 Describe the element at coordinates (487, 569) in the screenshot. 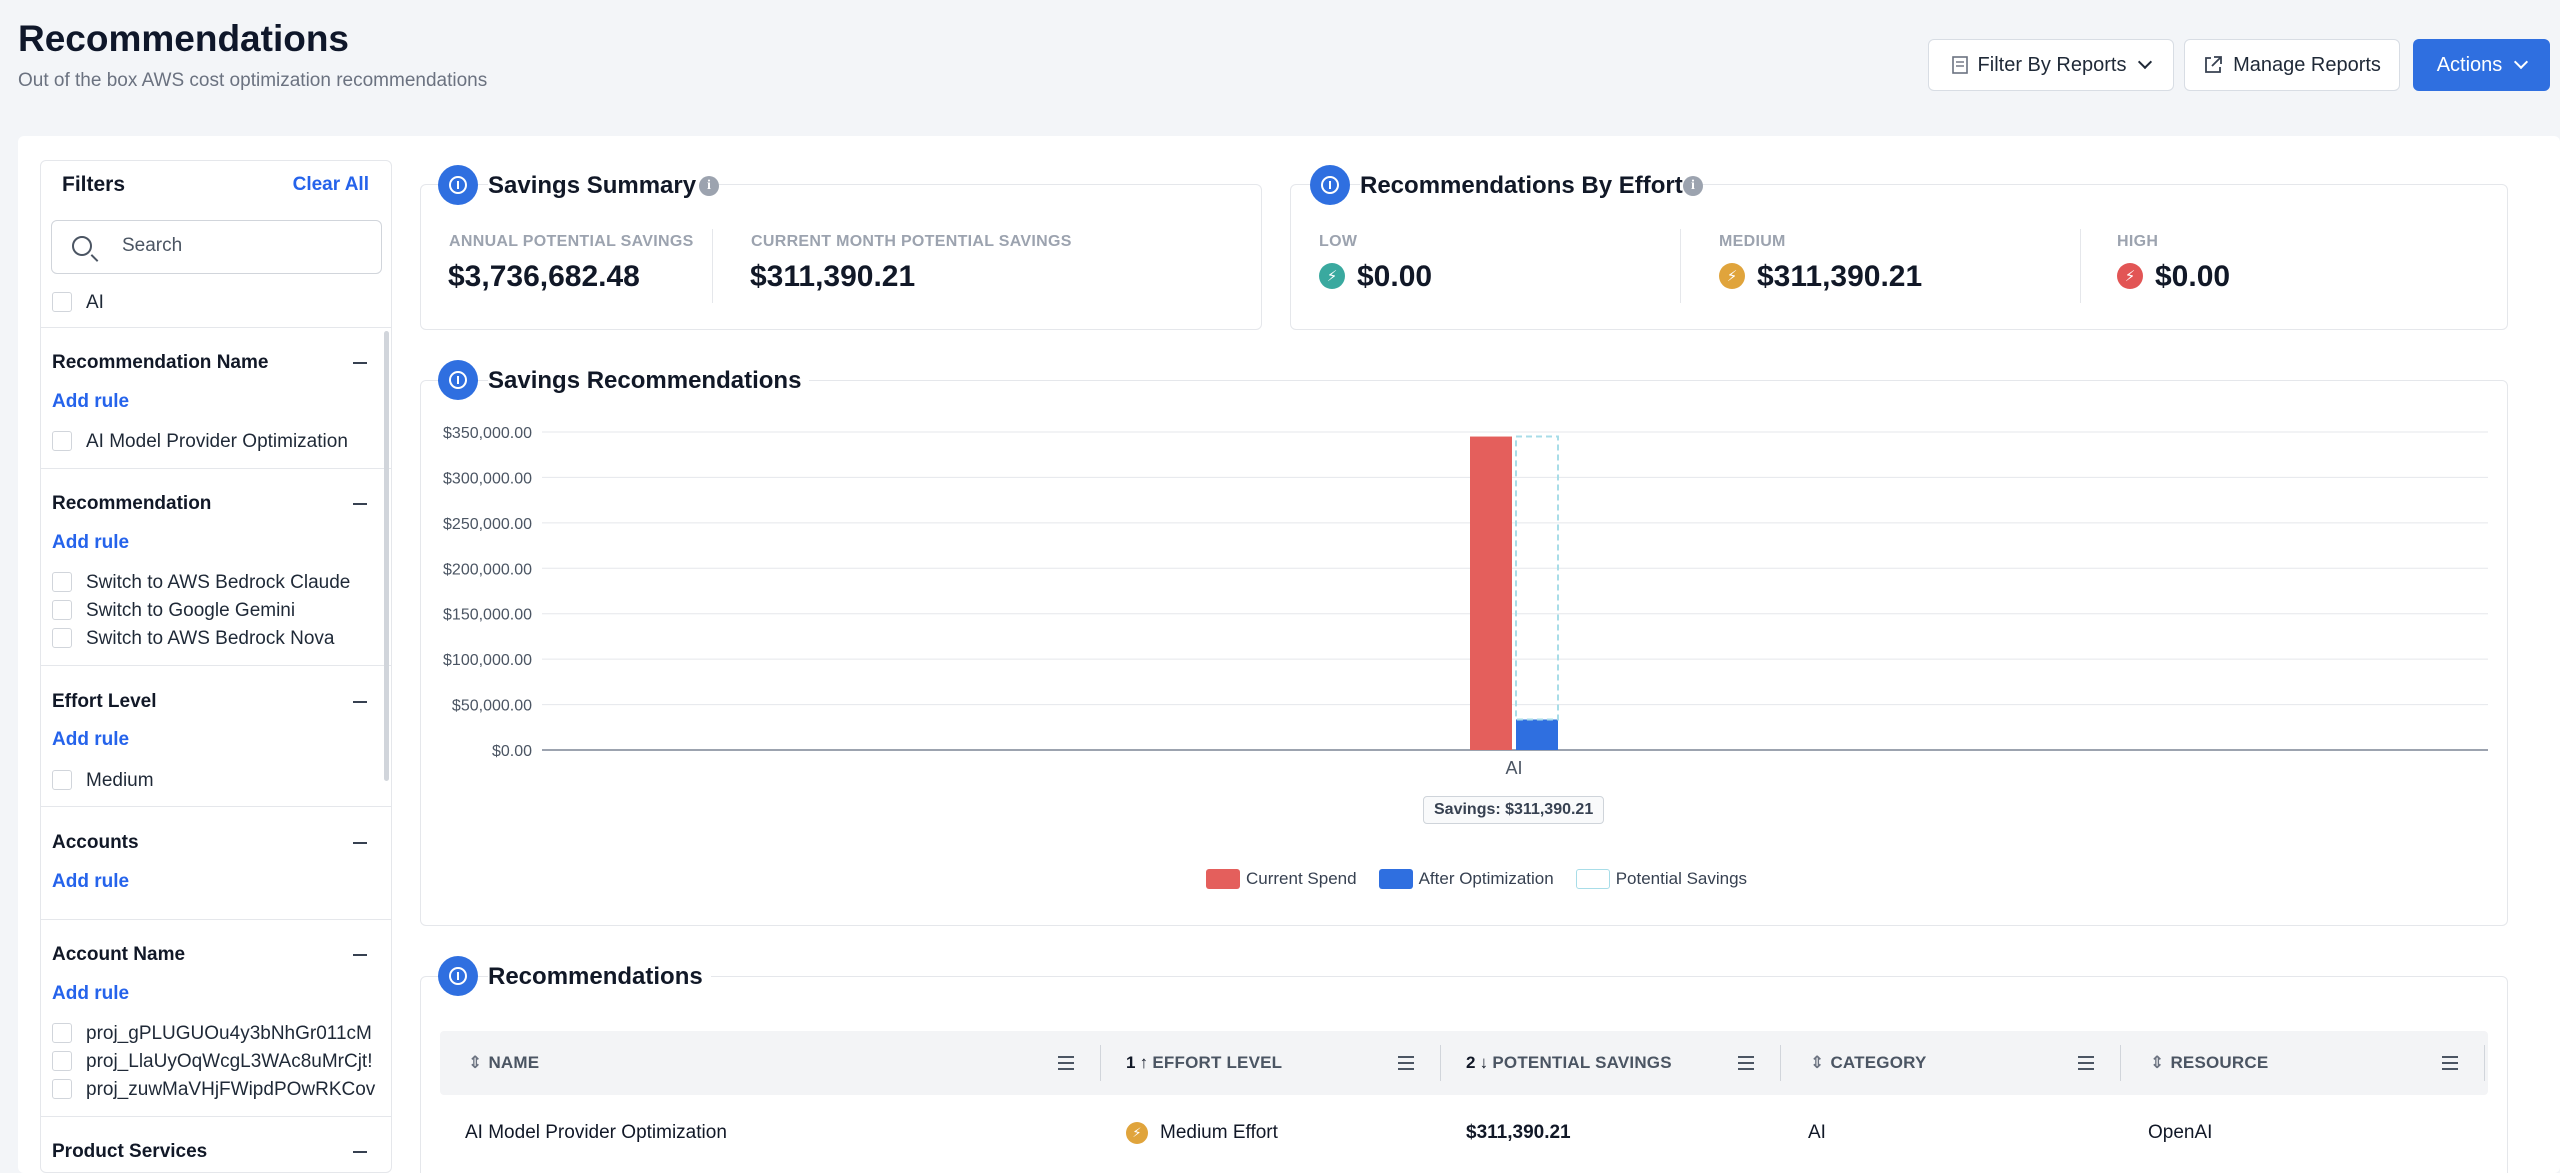

I see `y-tick-label: $200,000.00` at that location.